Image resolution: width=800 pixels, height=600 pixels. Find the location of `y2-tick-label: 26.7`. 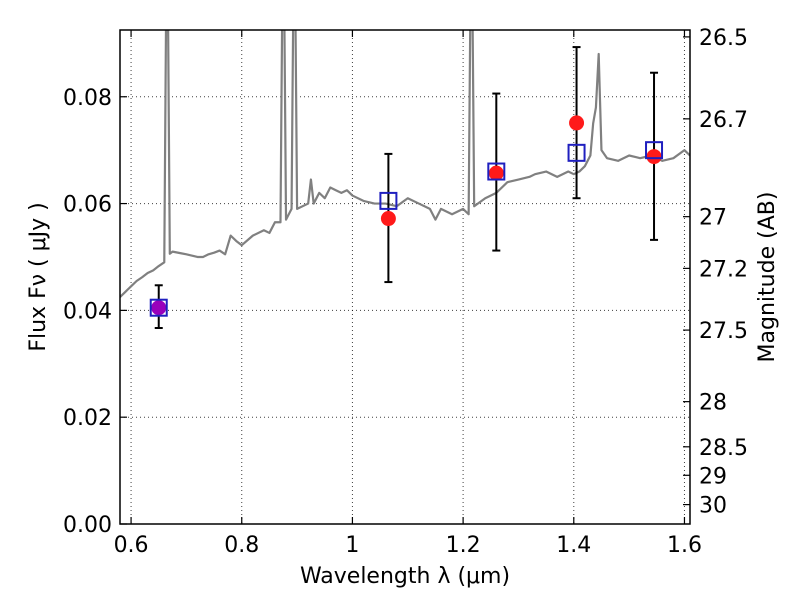

y2-tick-label: 26.7 is located at coordinates (723, 120).